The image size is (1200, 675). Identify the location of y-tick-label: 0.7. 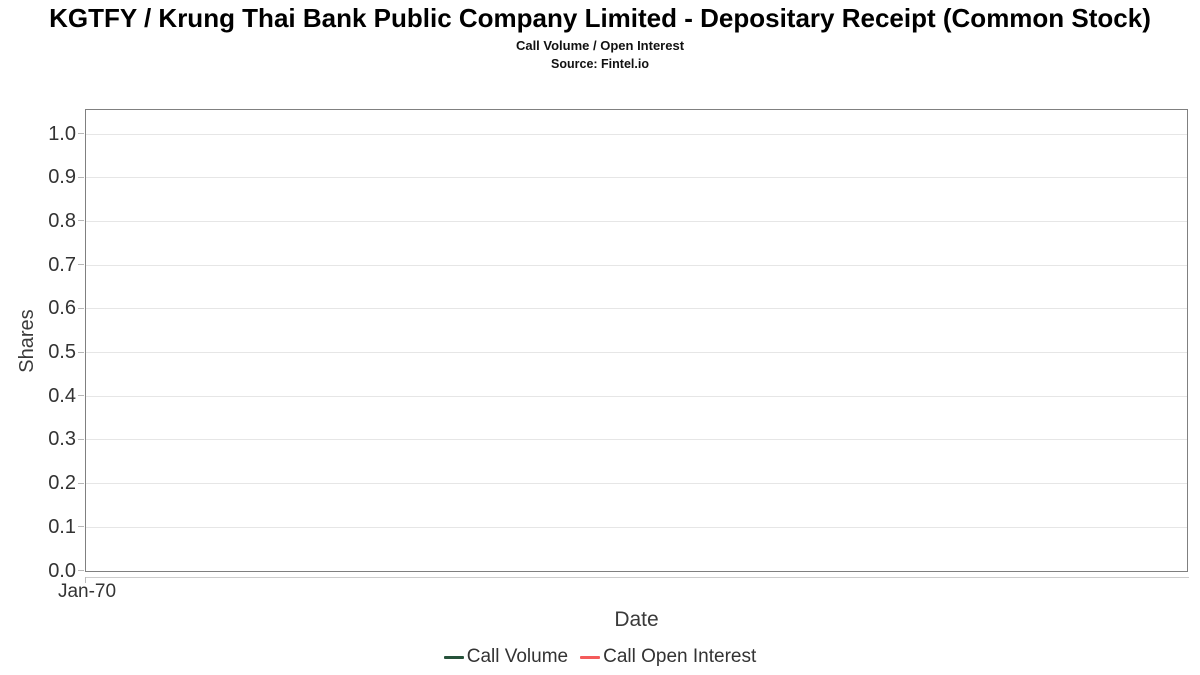
(62, 264).